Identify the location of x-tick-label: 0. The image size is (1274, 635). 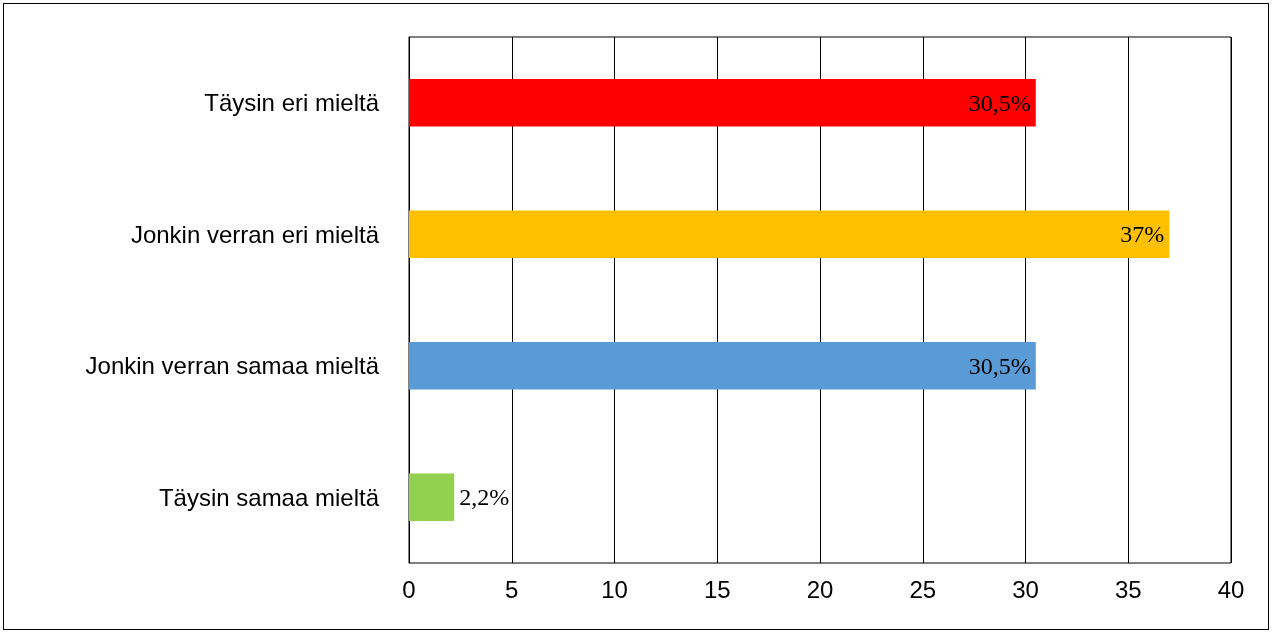
(409, 589).